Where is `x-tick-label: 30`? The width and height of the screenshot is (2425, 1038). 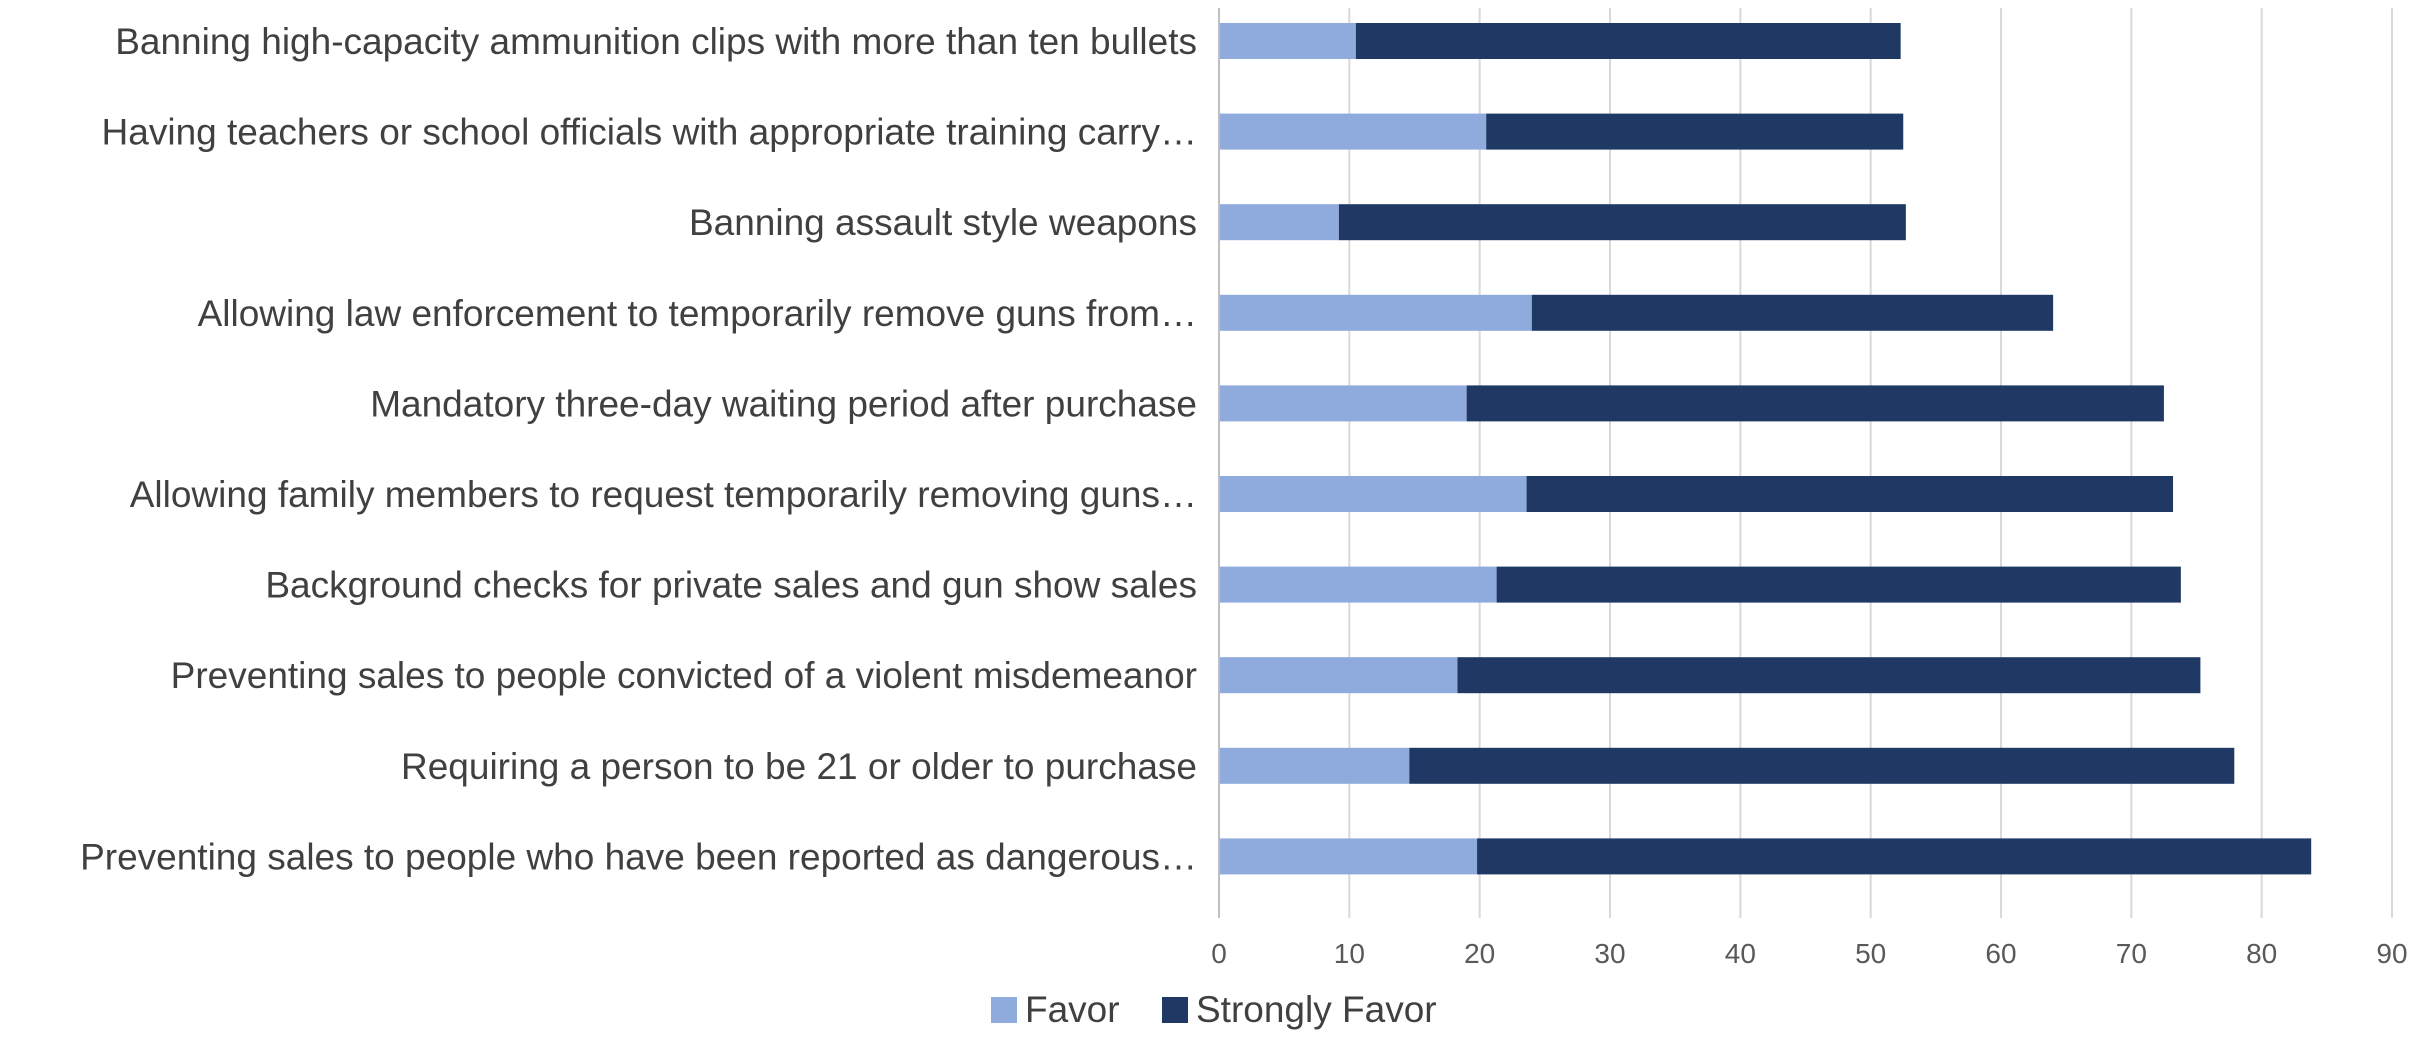
x-tick-label: 30 is located at coordinates (1609, 953).